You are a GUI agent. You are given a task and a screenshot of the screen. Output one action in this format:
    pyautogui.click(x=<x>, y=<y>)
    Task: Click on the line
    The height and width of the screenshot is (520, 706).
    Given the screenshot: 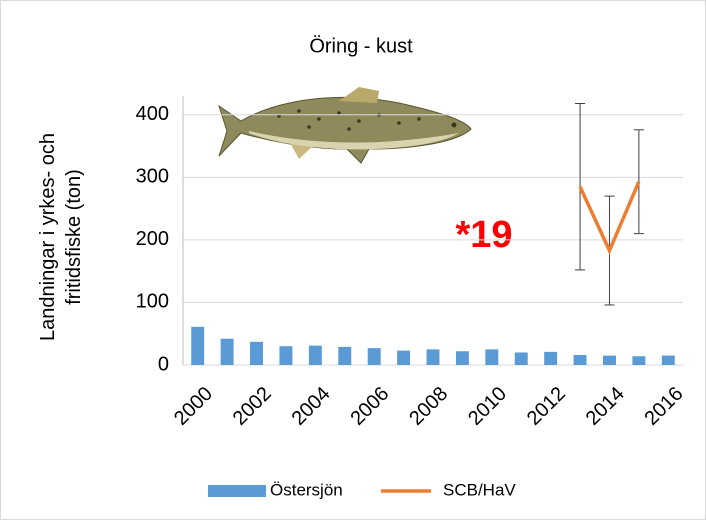 What is the action you would take?
    pyautogui.click(x=609, y=218)
    